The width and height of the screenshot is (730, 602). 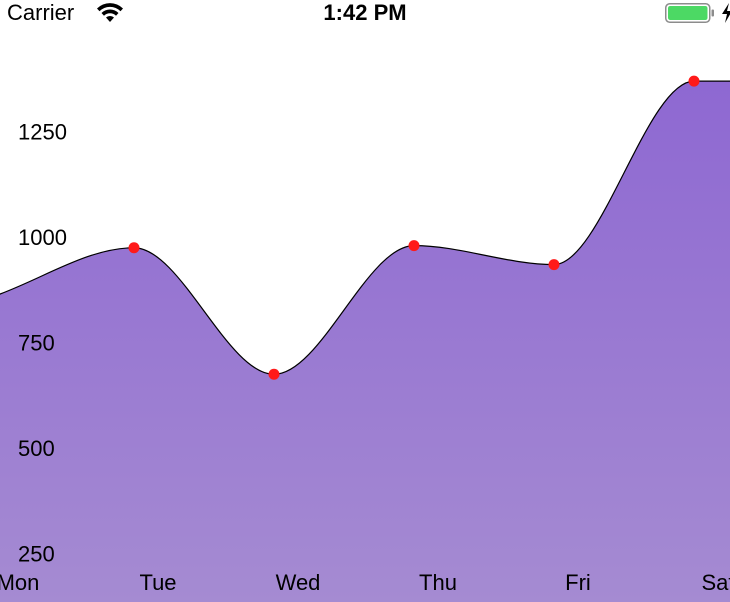 What do you see at coordinates (726, 13) in the screenshot?
I see `charging-bolt-icon` at bounding box center [726, 13].